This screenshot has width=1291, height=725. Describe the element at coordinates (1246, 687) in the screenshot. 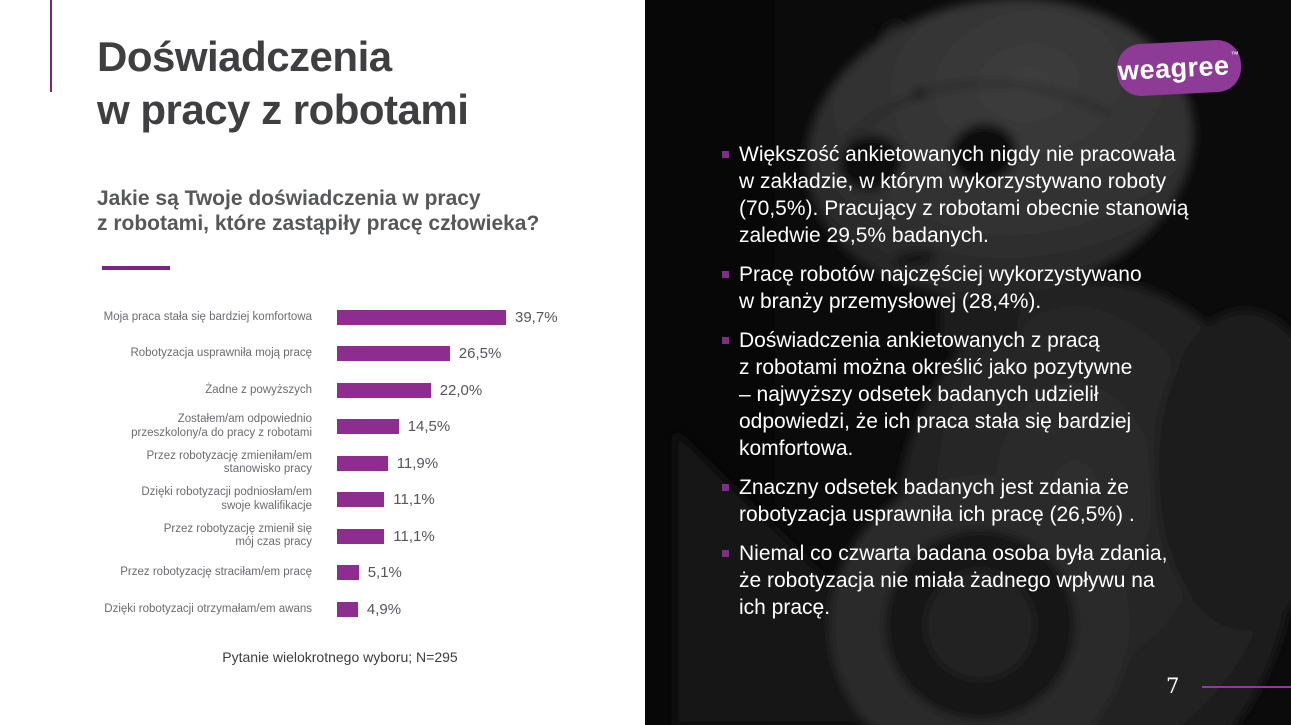

I see `footer-accent-line` at that location.